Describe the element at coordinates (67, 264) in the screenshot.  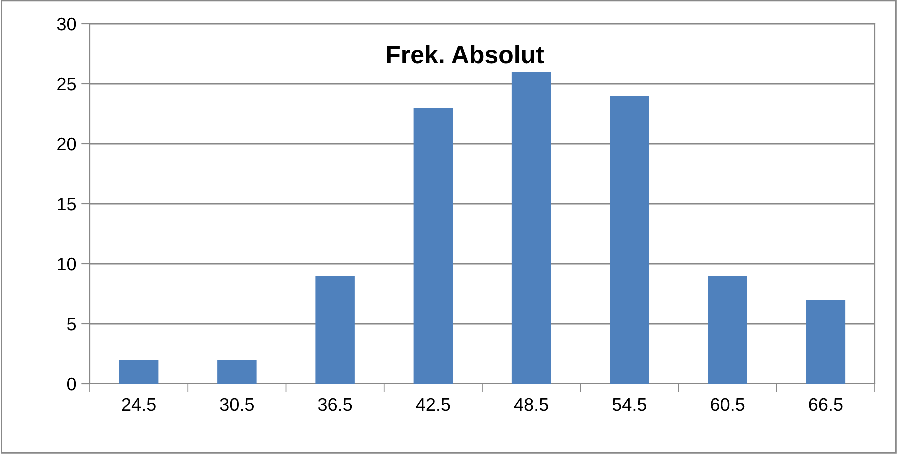
I see `y-tick-label: 10` at that location.